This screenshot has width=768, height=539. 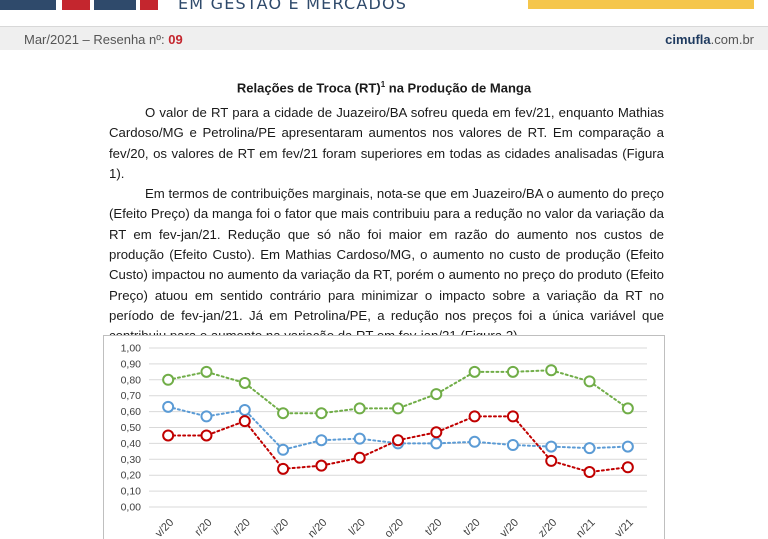 I want to click on y-tick-label: 0,70, so click(x=131, y=396).